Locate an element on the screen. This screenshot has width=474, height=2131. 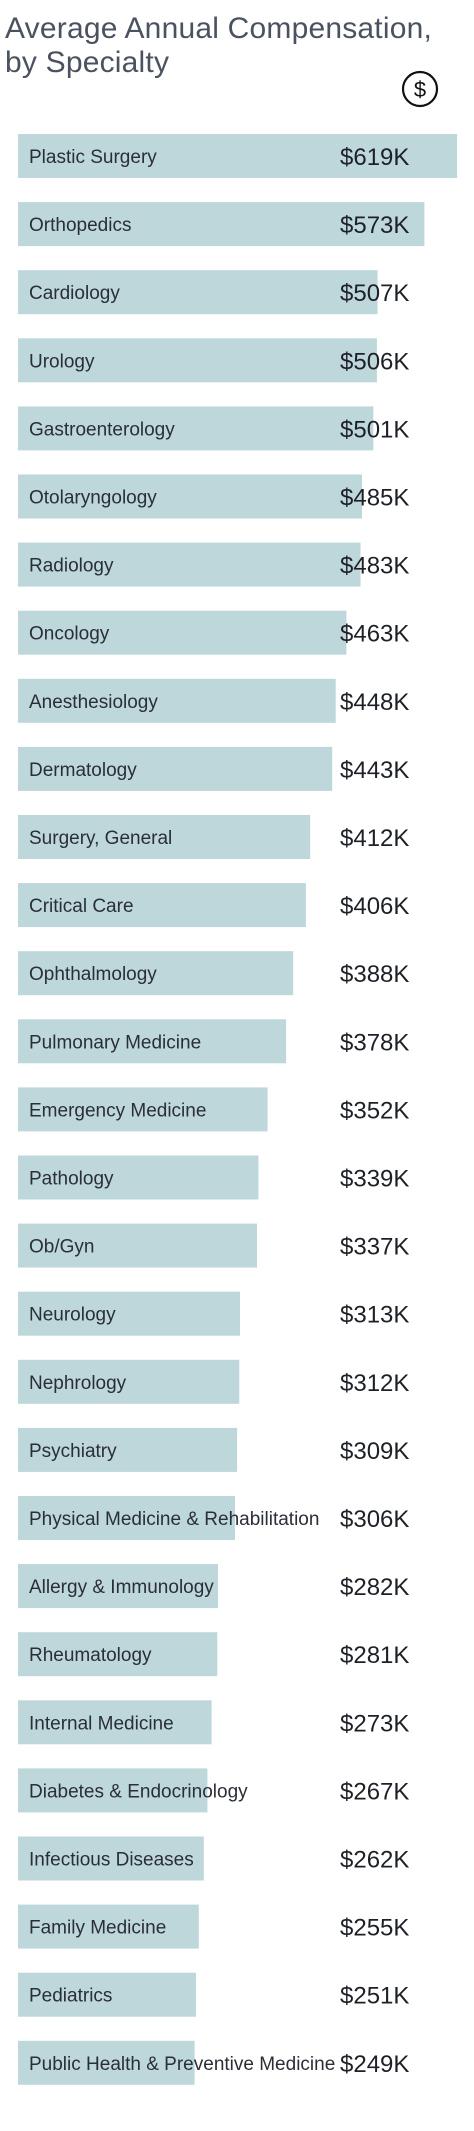
category-label: Pediatrics is located at coordinates (70, 1996).